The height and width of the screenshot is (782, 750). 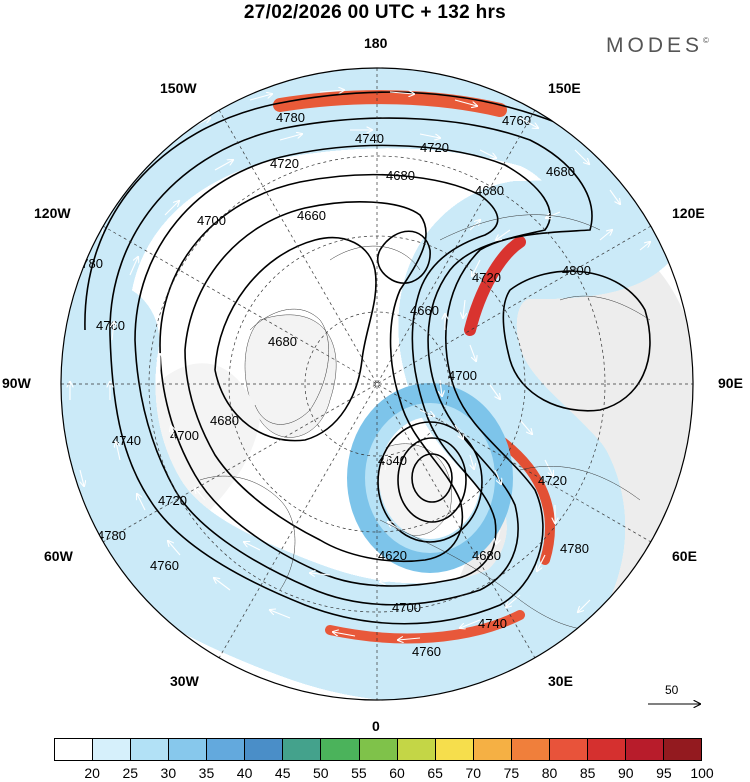 I want to click on contour-label: 4620, so click(x=392, y=555).